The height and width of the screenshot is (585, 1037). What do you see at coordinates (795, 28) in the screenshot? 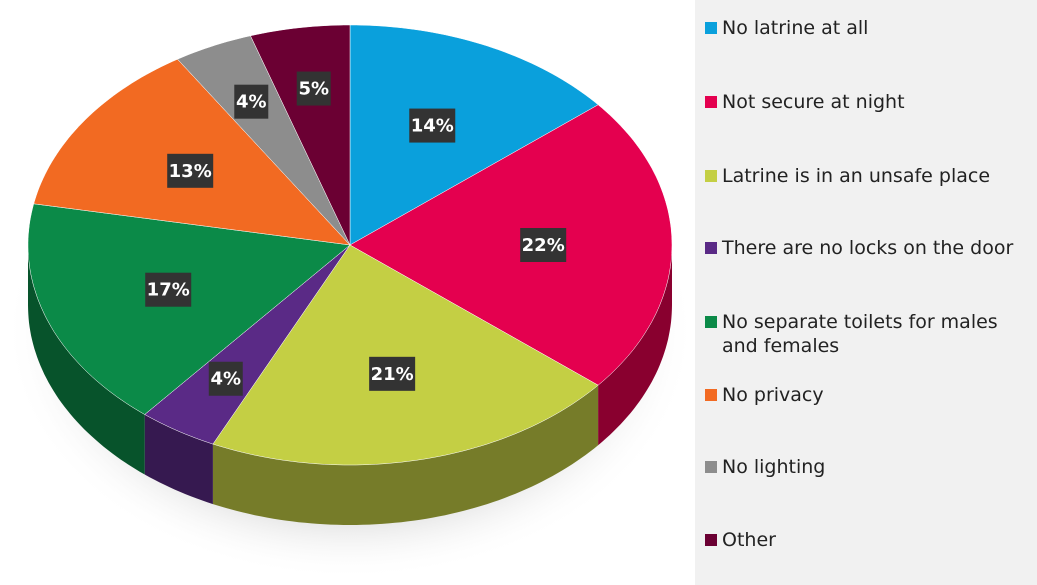
I see `legend-label: No latrine at all` at bounding box center [795, 28].